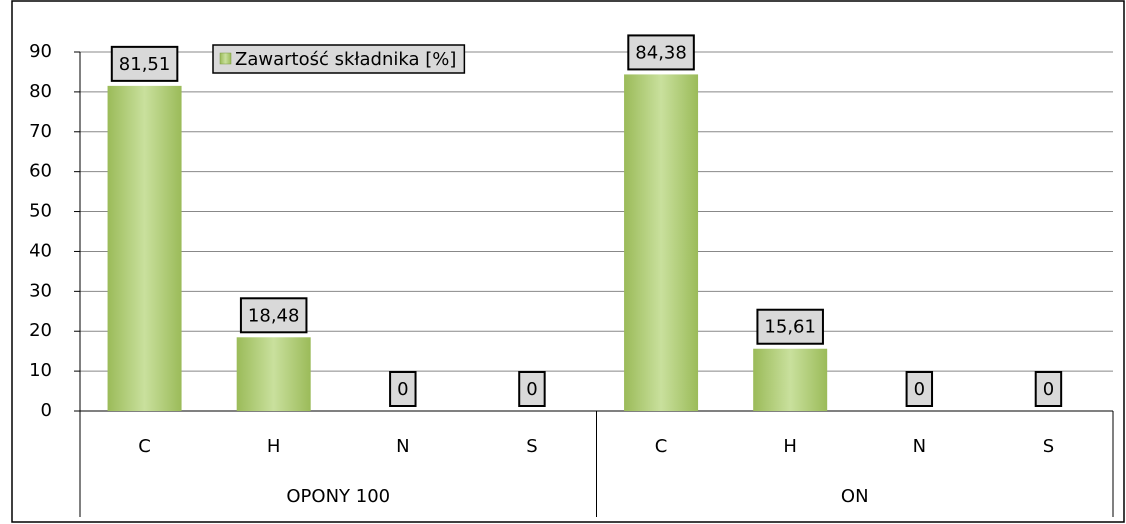 Image resolution: width=1126 pixels, height=524 pixels. I want to click on y-tick-label: 70, so click(40, 131).